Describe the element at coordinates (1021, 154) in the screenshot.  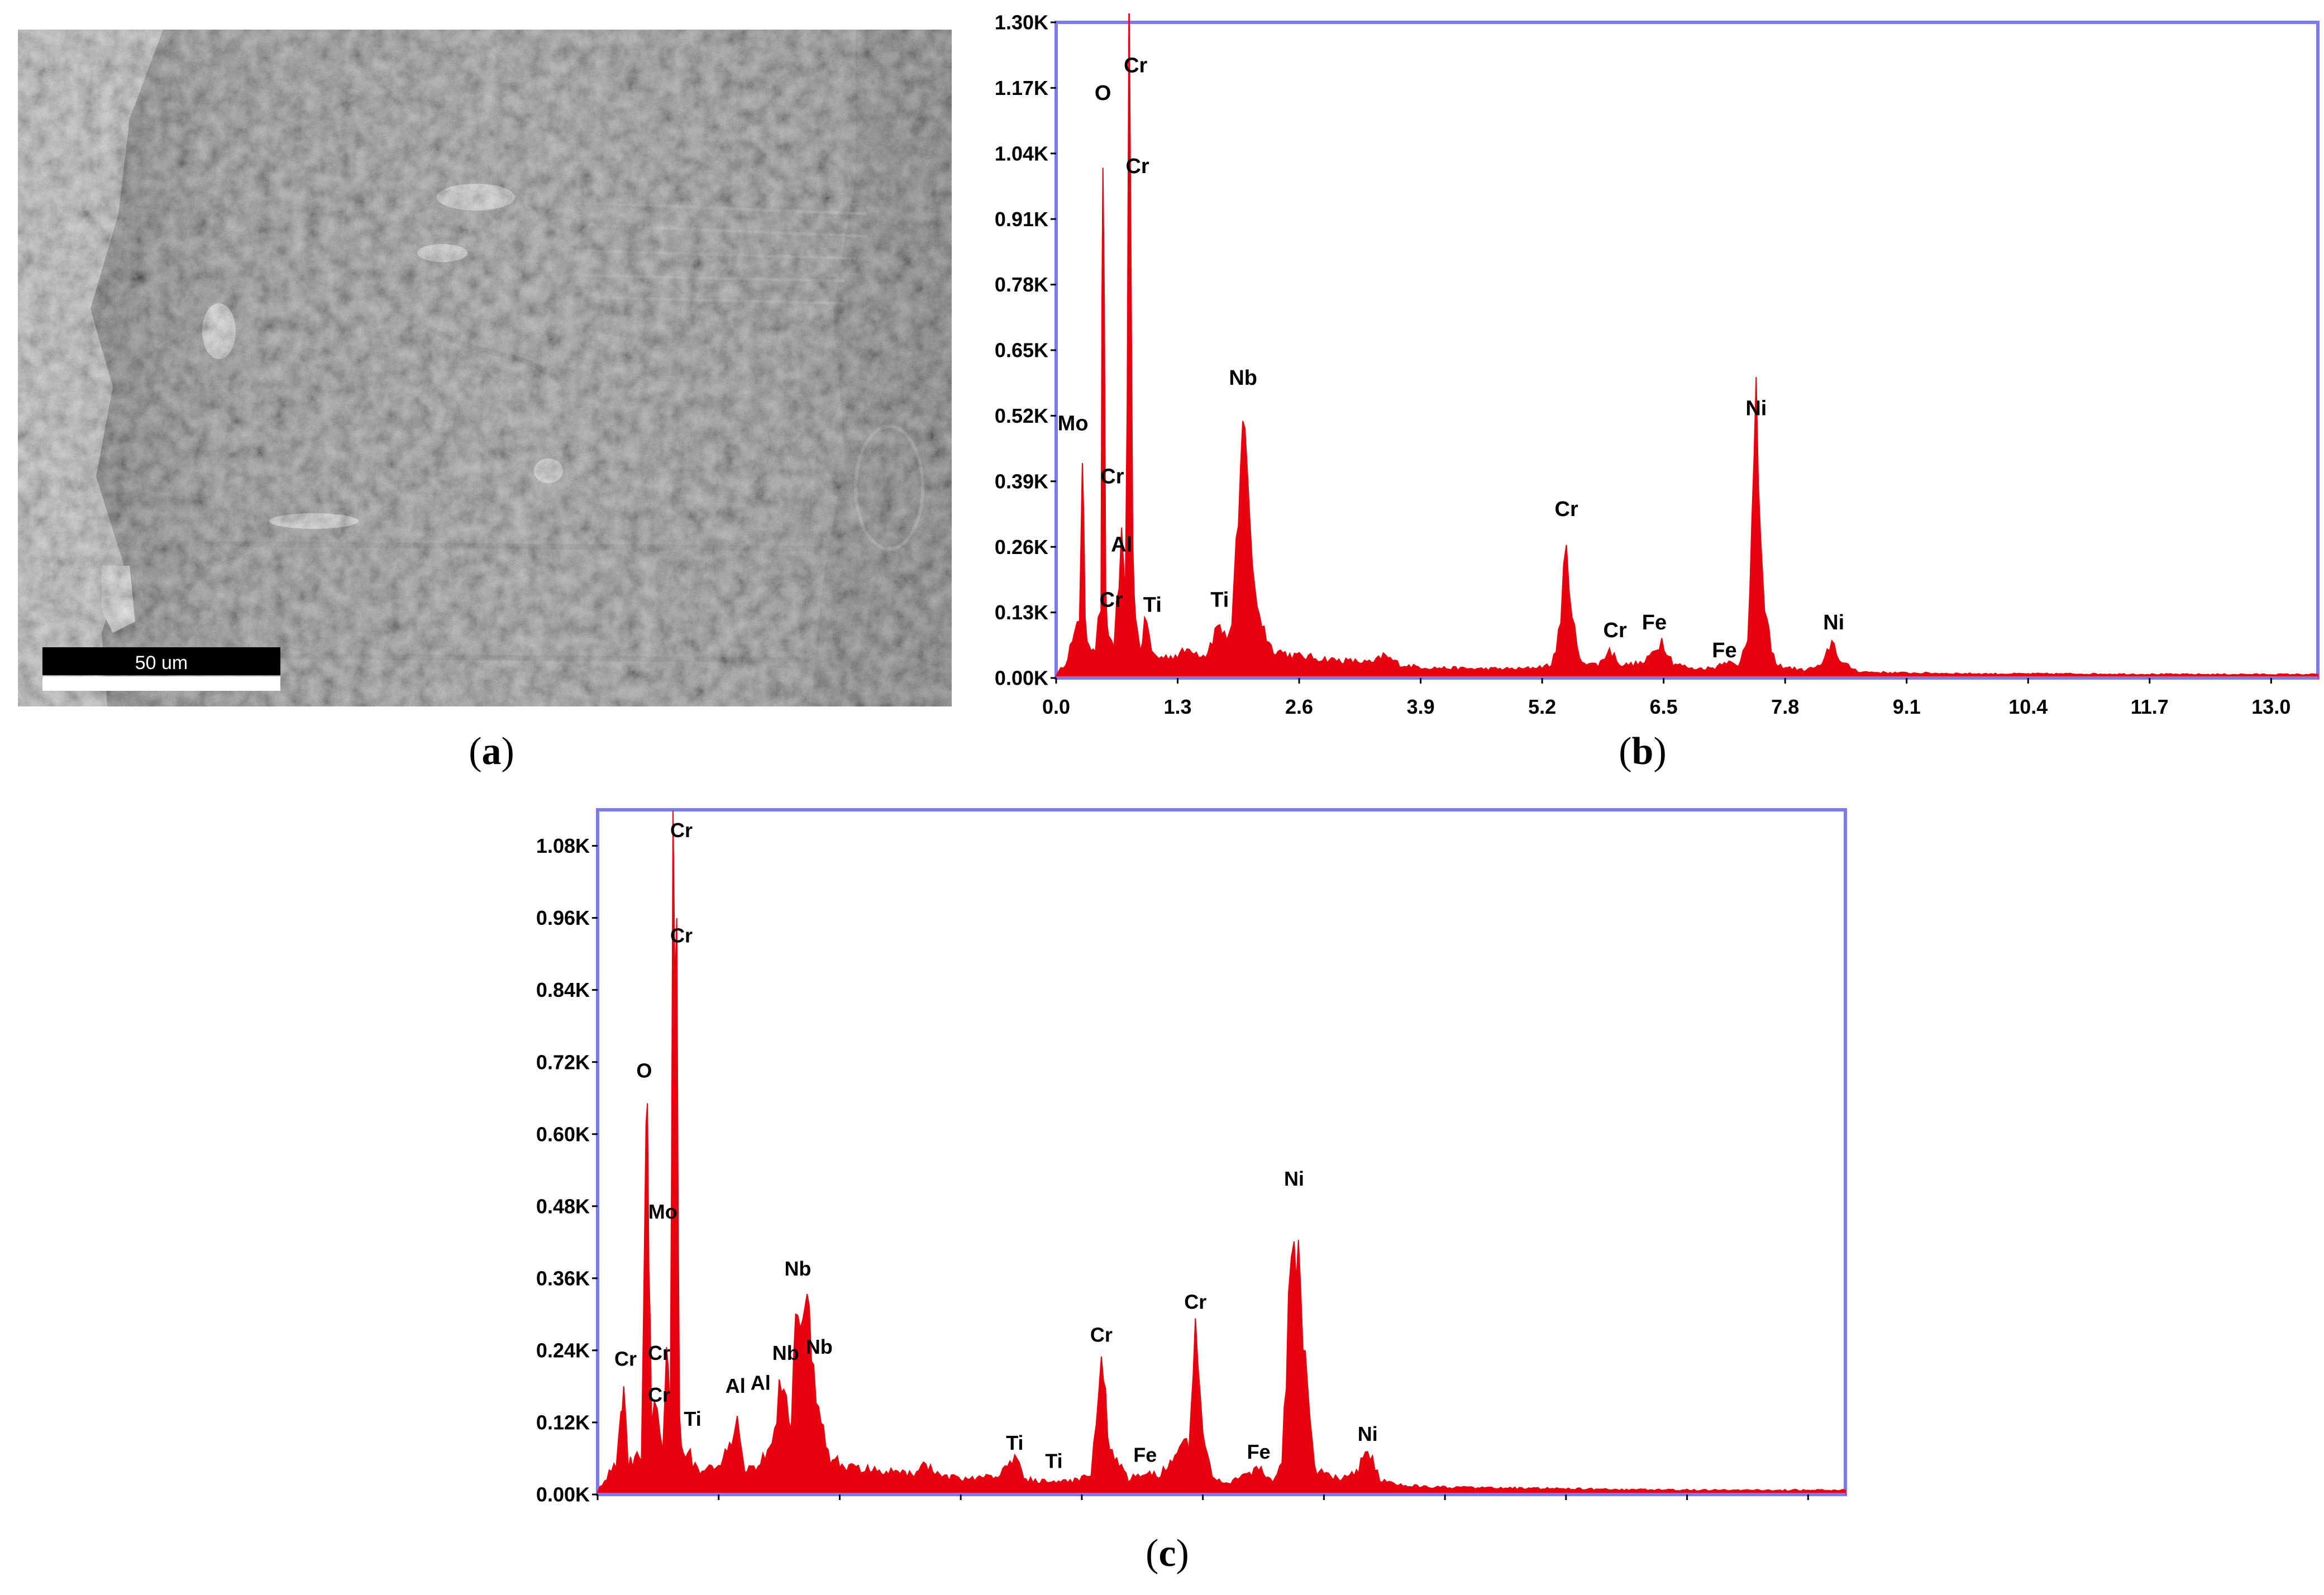
I see `y-tick-label: 1.04K` at that location.